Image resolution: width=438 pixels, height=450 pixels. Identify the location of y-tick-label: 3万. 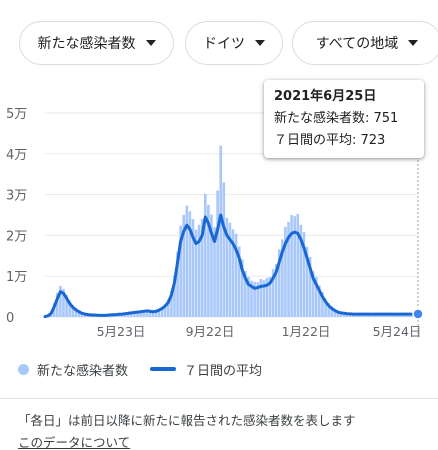
(16, 196).